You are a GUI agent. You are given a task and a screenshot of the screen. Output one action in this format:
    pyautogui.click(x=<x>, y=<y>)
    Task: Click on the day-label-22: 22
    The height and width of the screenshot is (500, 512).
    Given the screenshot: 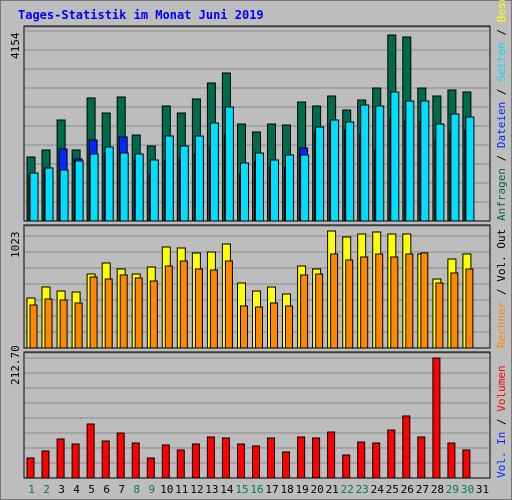 What is the action you would take?
    pyautogui.click(x=347, y=489)
    